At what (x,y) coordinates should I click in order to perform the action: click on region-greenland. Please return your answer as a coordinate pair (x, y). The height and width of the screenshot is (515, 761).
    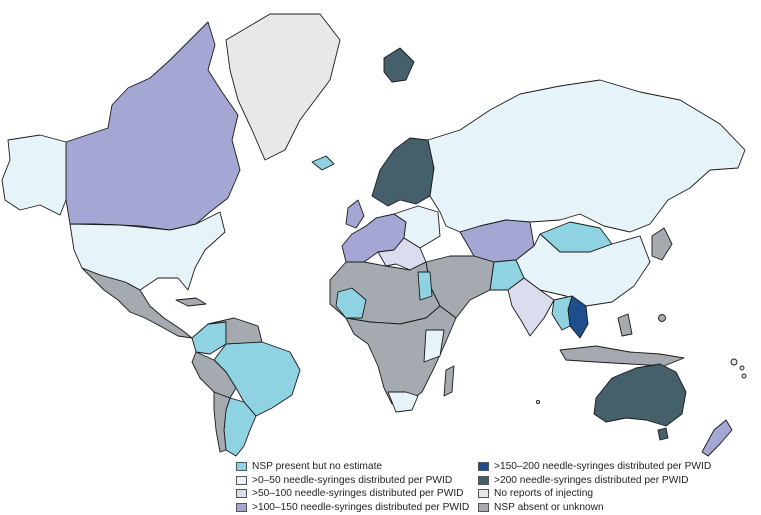
    Looking at the image, I should click on (283, 87).